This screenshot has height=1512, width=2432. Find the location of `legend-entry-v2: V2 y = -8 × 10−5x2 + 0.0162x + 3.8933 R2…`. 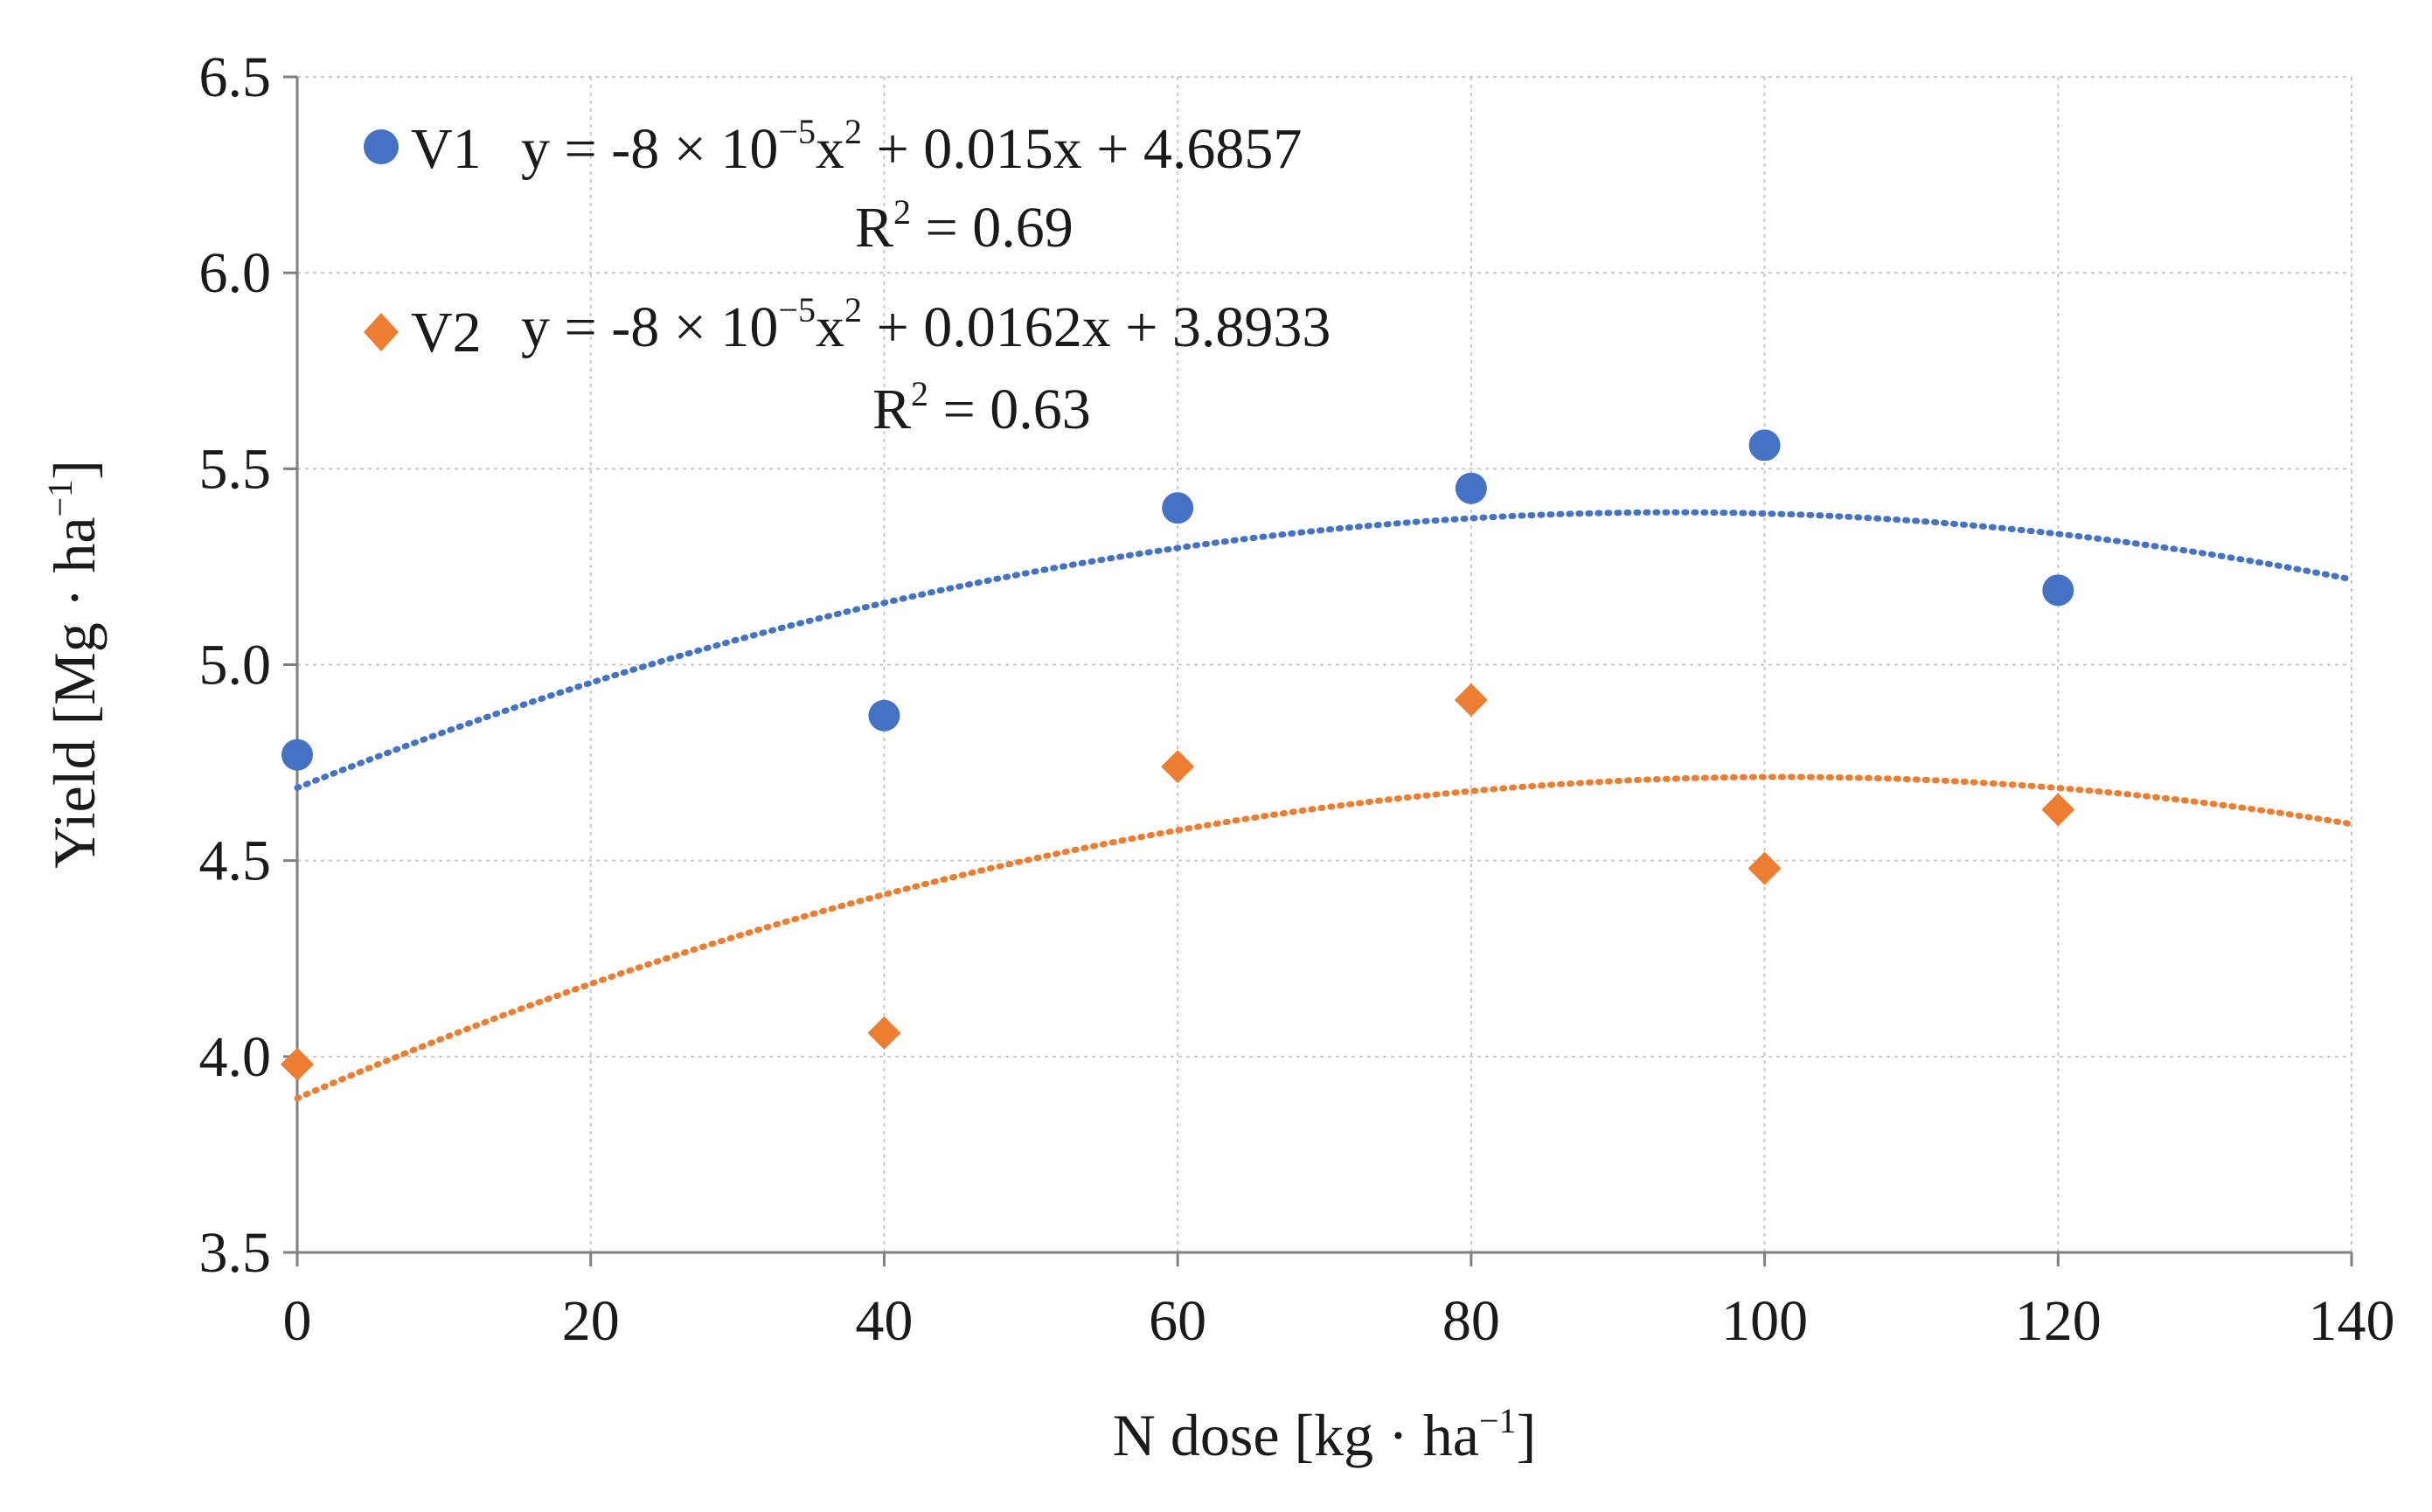

legend-entry-v2: V2 y = -8 × 10−5x2 + 0.0162x + 3.8933 R2… is located at coordinates (848, 365).